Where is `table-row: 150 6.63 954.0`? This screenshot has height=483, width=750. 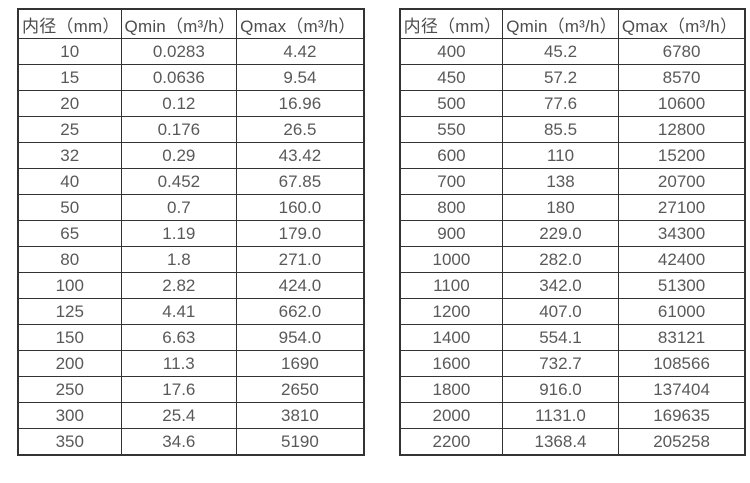 table-row: 150 6.63 954.0 is located at coordinates (191, 337).